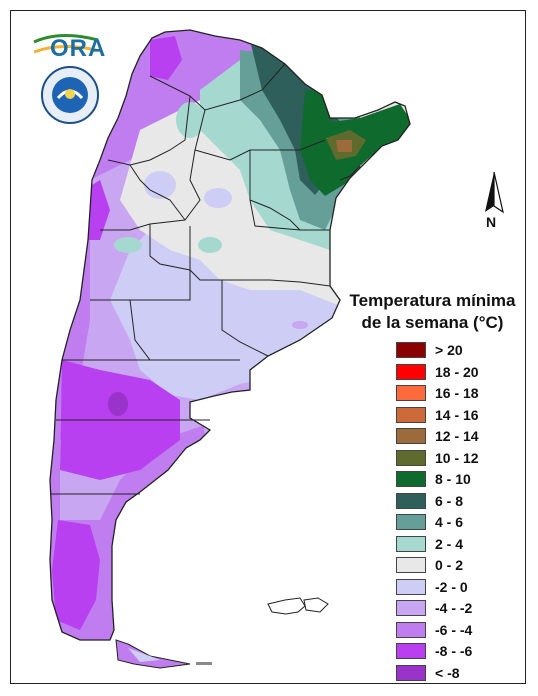 This screenshot has width=538, height=696. Describe the element at coordinates (449, 500) in the screenshot. I see `legend-label: 6 - 8` at that location.